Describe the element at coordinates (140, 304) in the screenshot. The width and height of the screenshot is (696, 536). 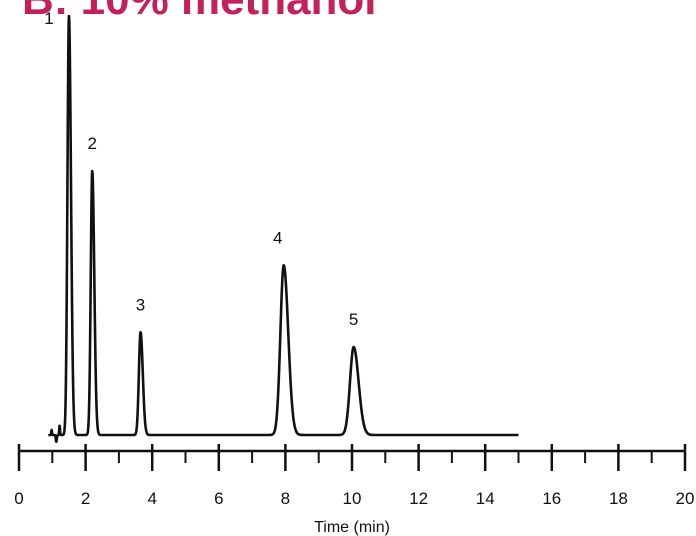
I see `peak-label-3: 3` at that location.